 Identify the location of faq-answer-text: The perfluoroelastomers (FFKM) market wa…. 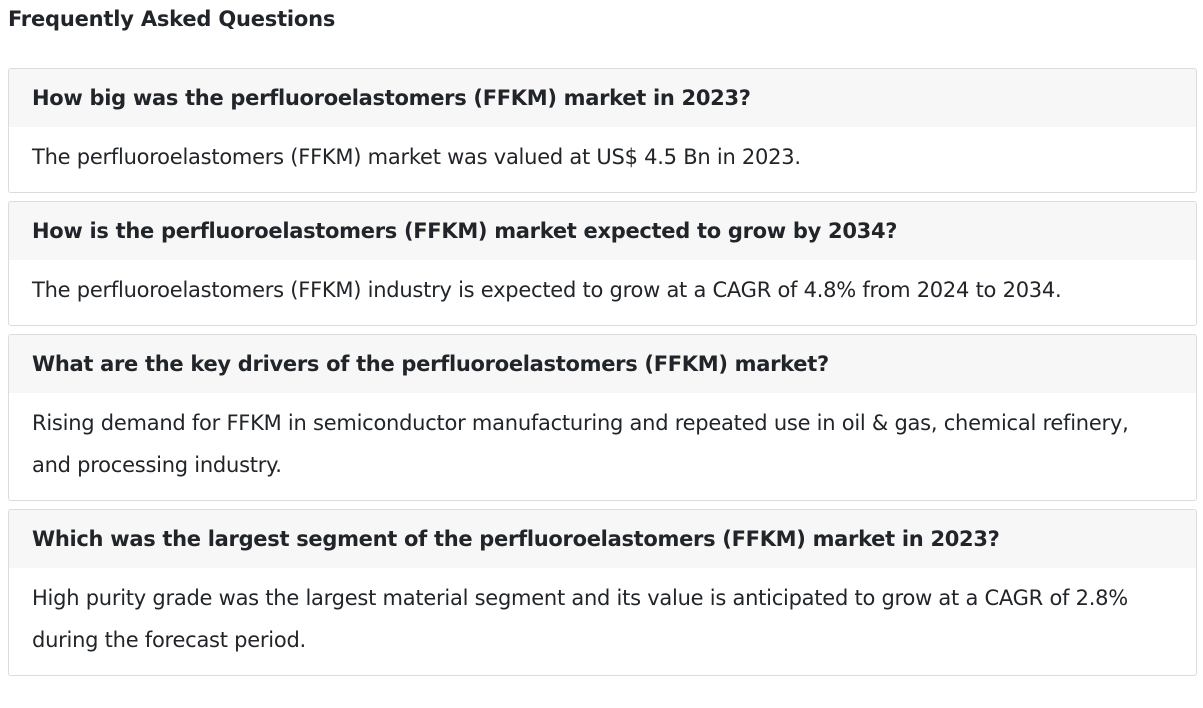
(416, 157).